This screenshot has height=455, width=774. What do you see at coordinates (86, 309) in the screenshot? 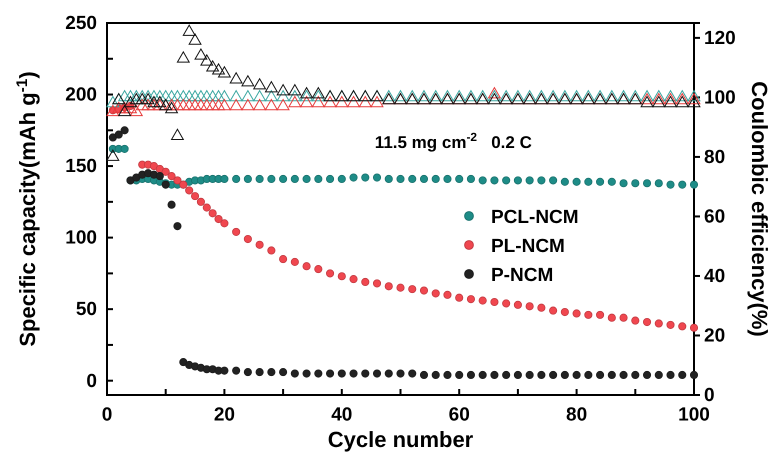
I see `y-tick-label: 50` at bounding box center [86, 309].